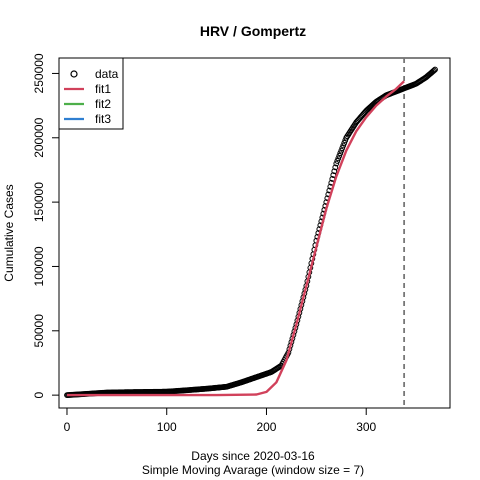 The image size is (480, 480). I want to click on y-tick-label: 200000, so click(39, 137).